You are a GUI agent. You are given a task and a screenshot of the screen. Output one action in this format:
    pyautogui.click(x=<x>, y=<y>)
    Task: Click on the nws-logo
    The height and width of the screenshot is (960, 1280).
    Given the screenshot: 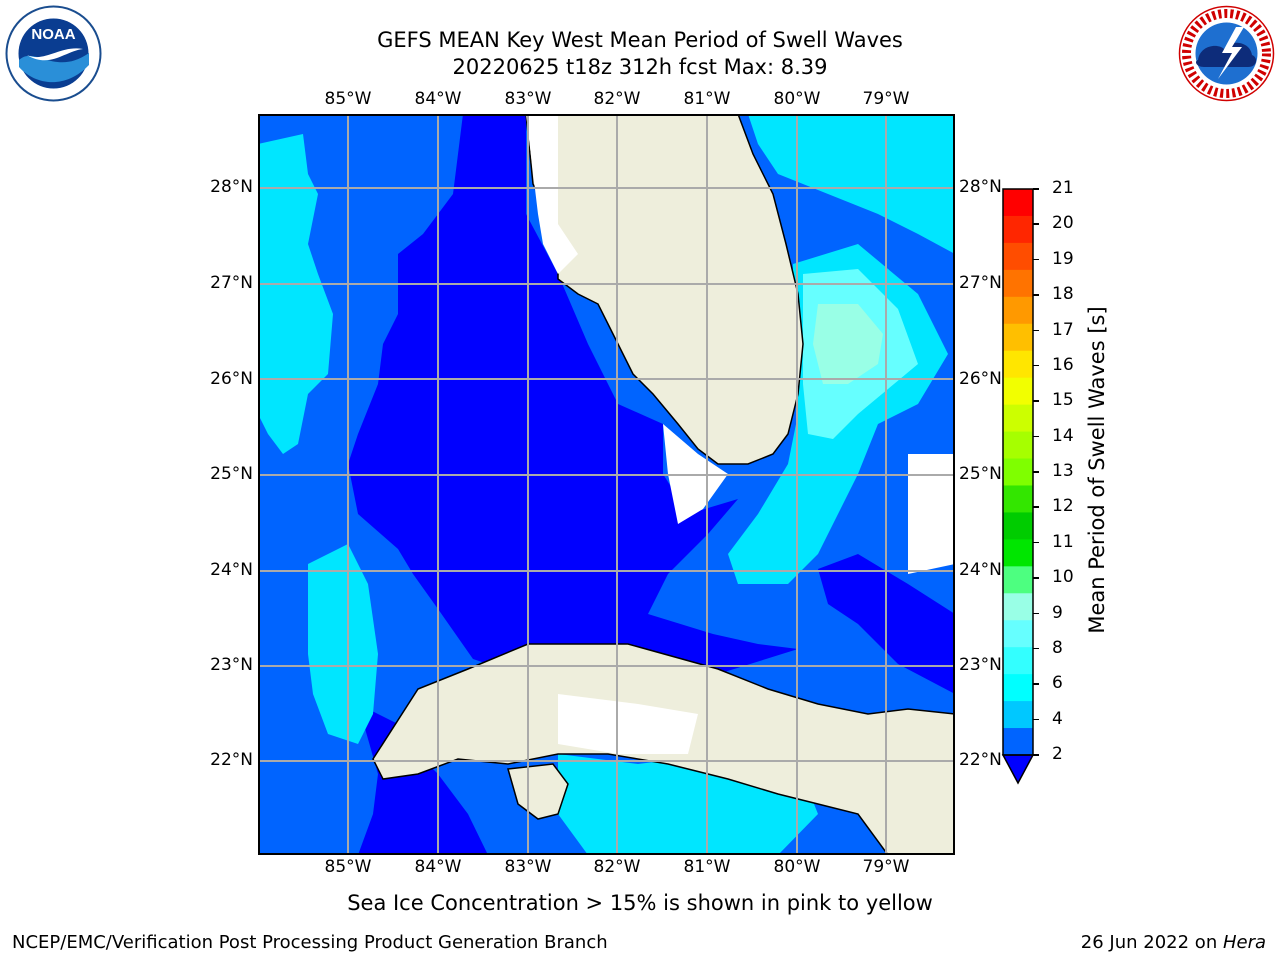 What is the action you would take?
    pyautogui.click(x=1226, y=53)
    